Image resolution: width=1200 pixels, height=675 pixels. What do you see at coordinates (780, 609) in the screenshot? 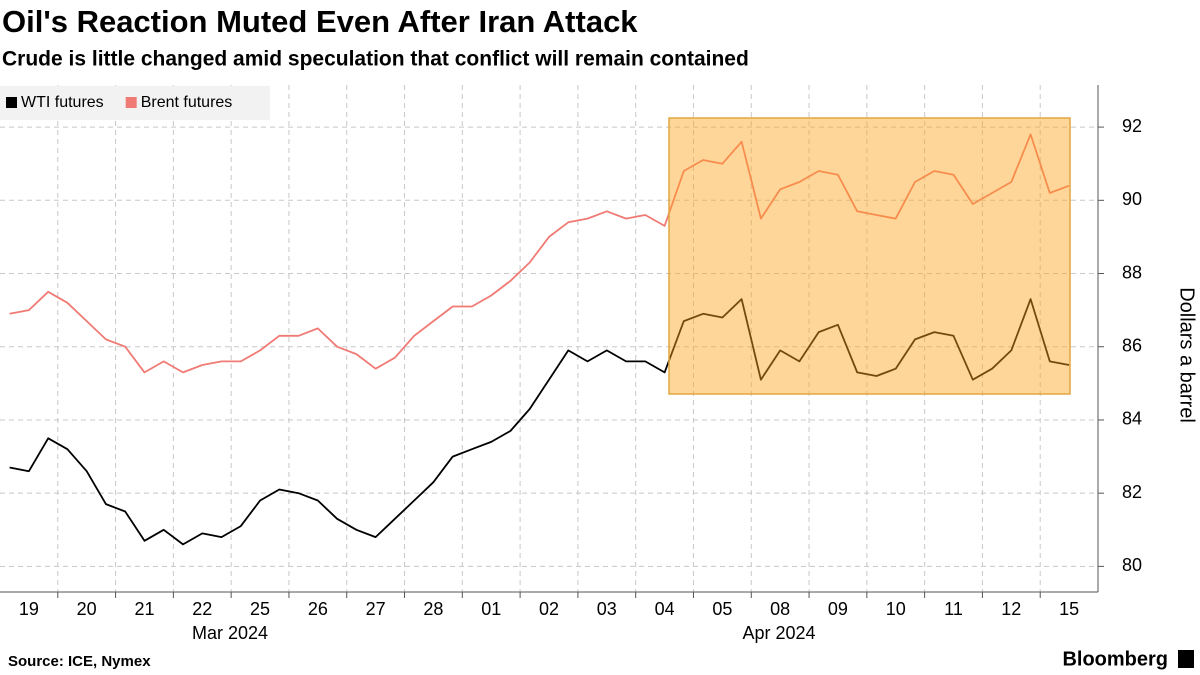
I see `x-tick-label: 08` at bounding box center [780, 609].